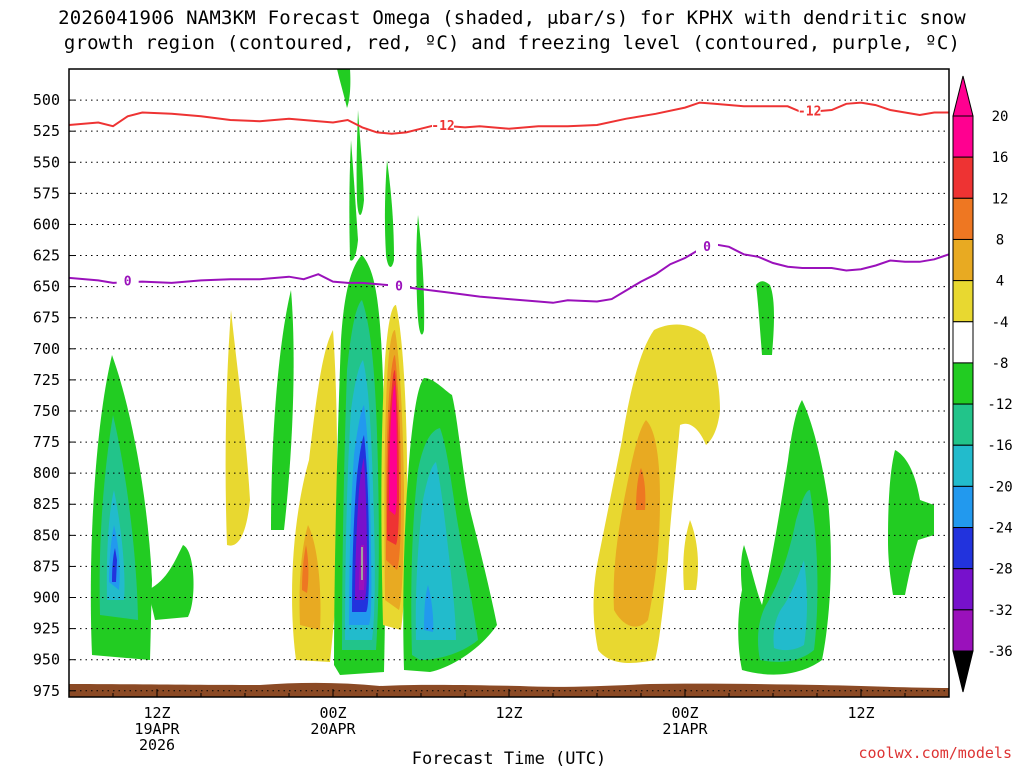  Describe the element at coordinates (46, 380) in the screenshot. I see `y-tick-label: 725` at that location.